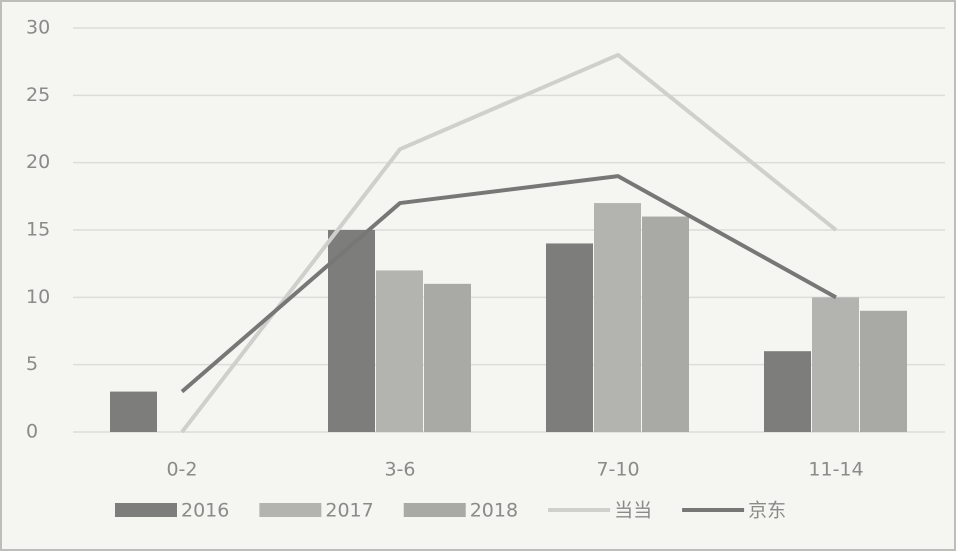 The height and width of the screenshot is (551, 956). What do you see at coordinates (835, 470) in the screenshot?
I see `x-tick-label: 11-14` at bounding box center [835, 470].